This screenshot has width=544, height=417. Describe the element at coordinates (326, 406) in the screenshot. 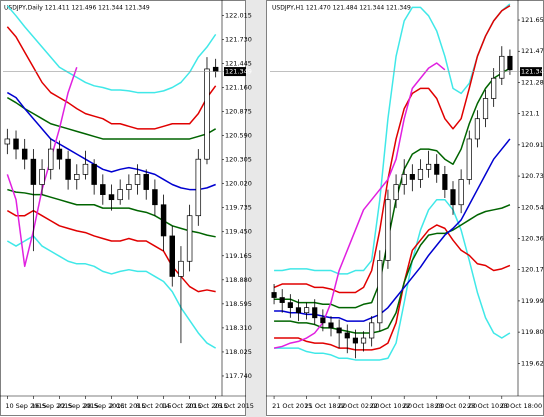

I see `x-tick-label: 21 Oct 18:00` at that location.